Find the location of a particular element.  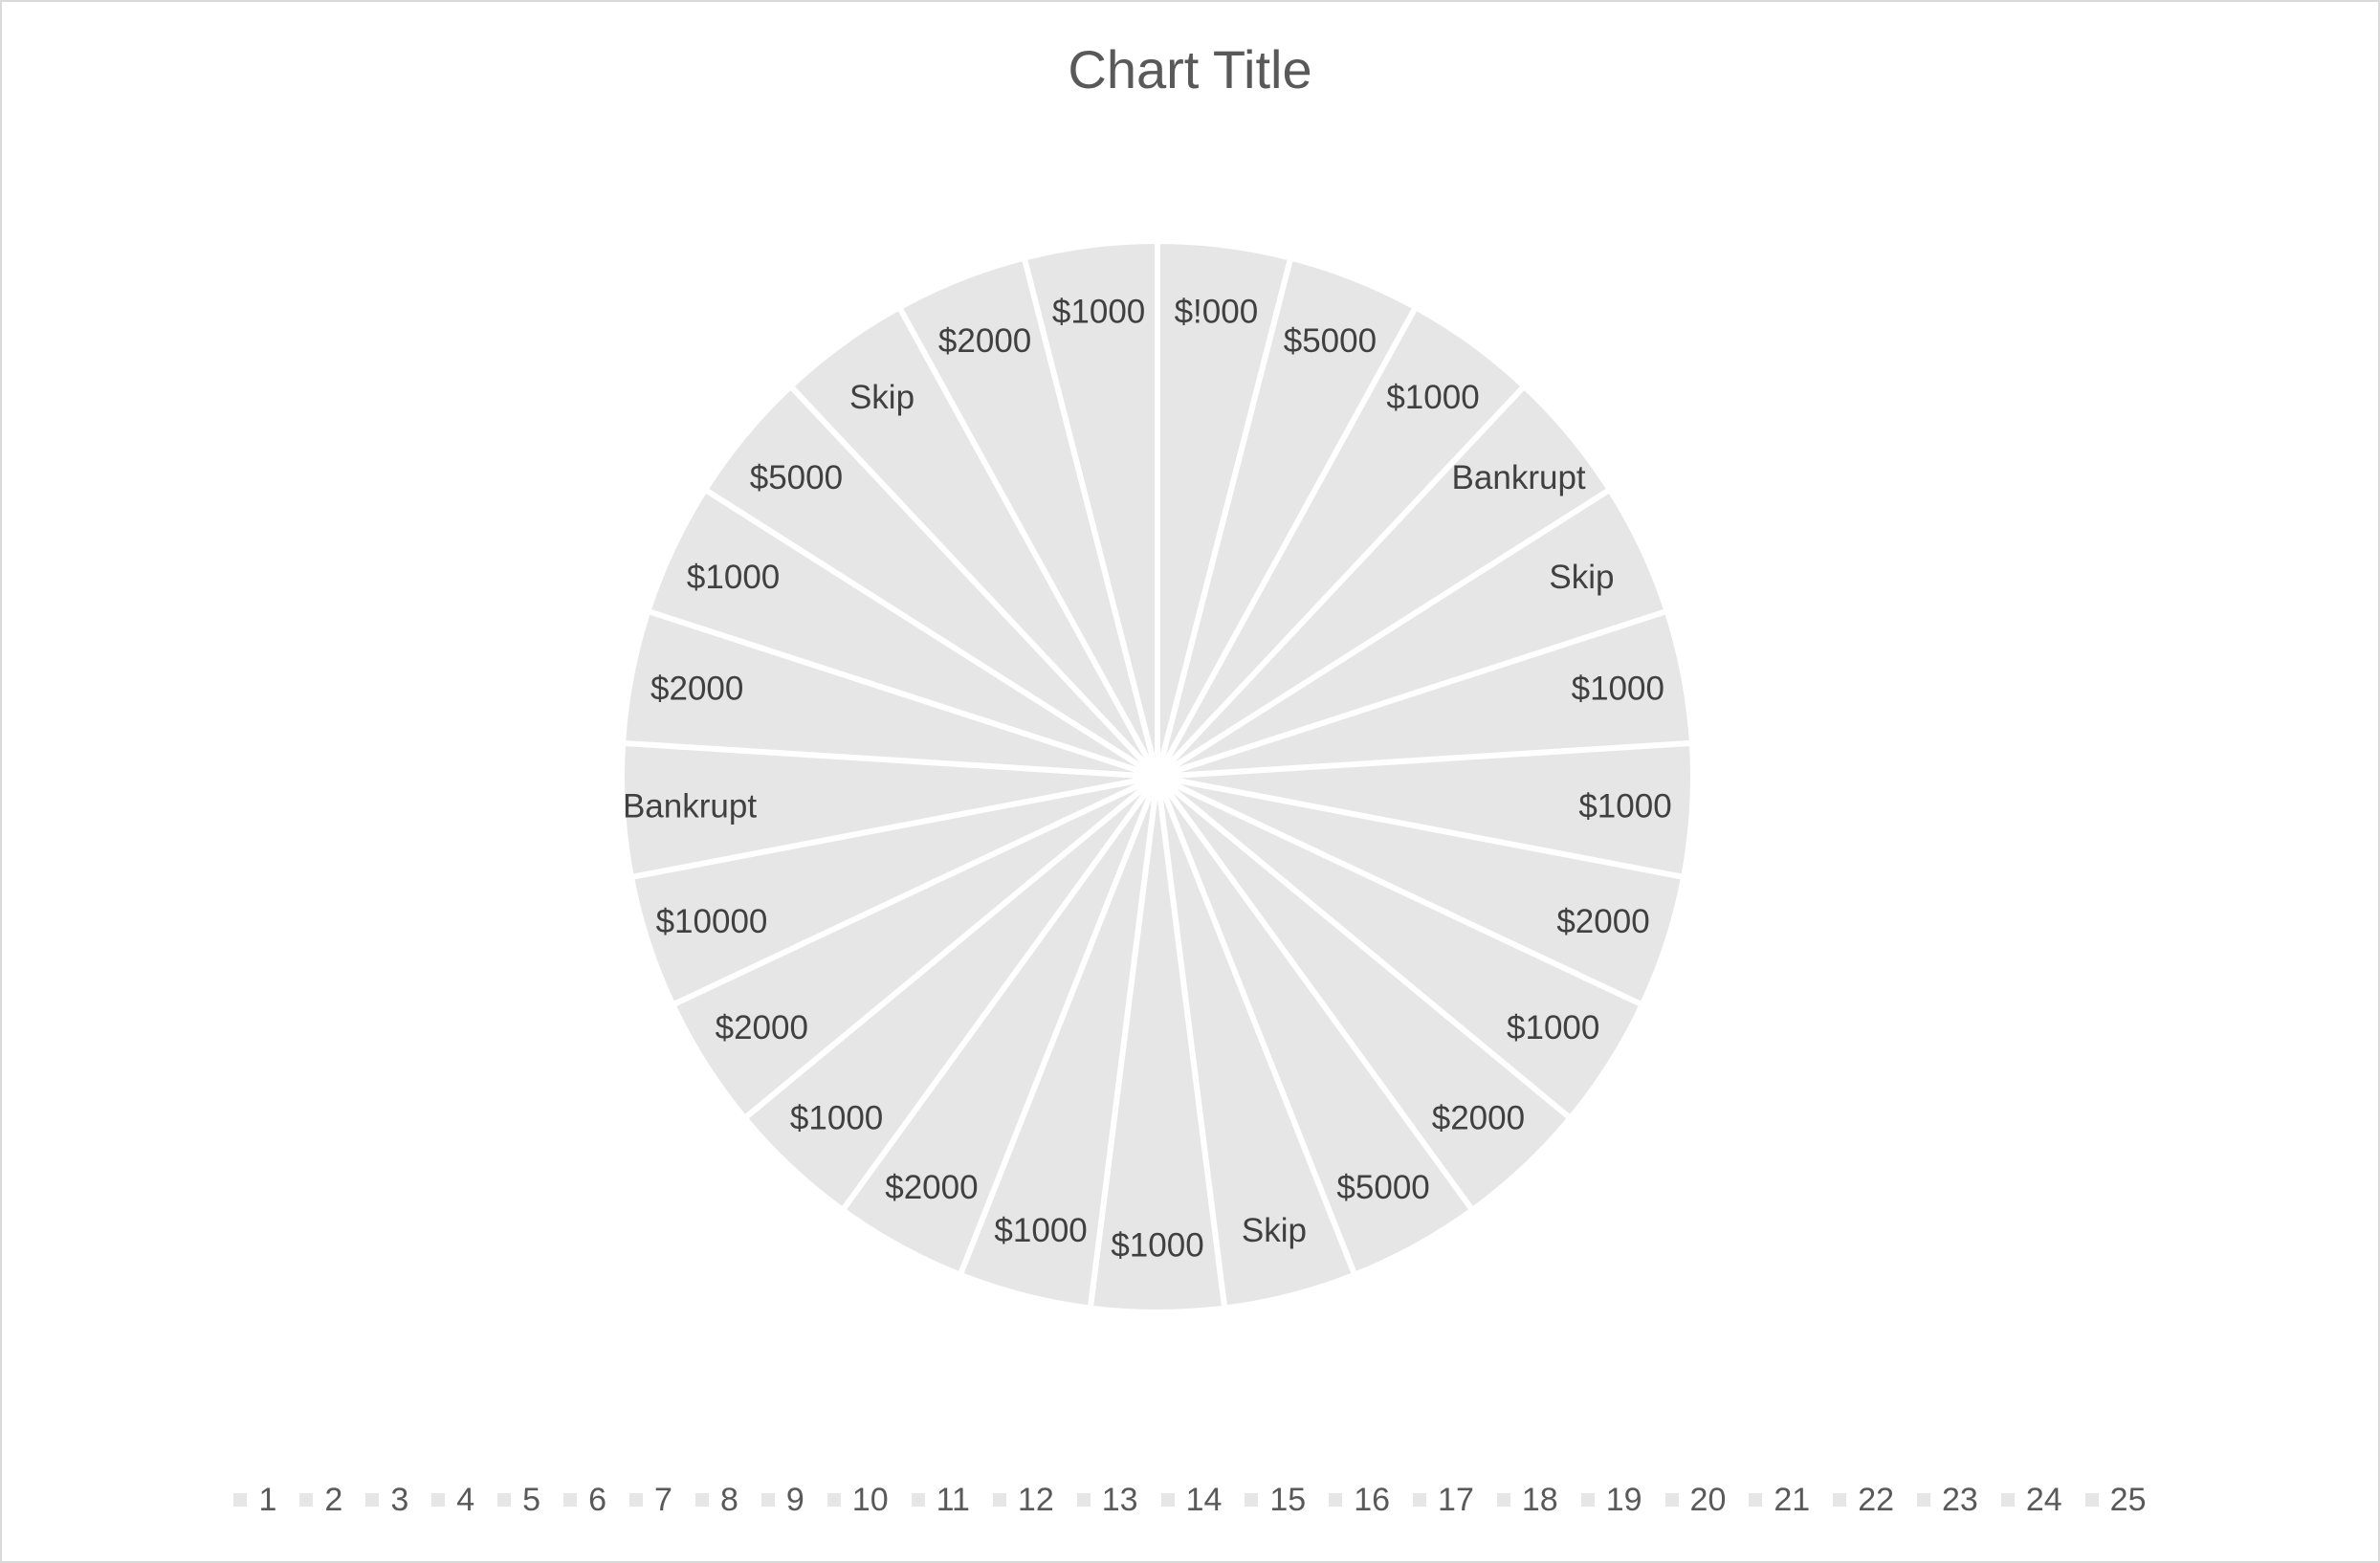

legend-item-20: 20 is located at coordinates (1695, 1500).